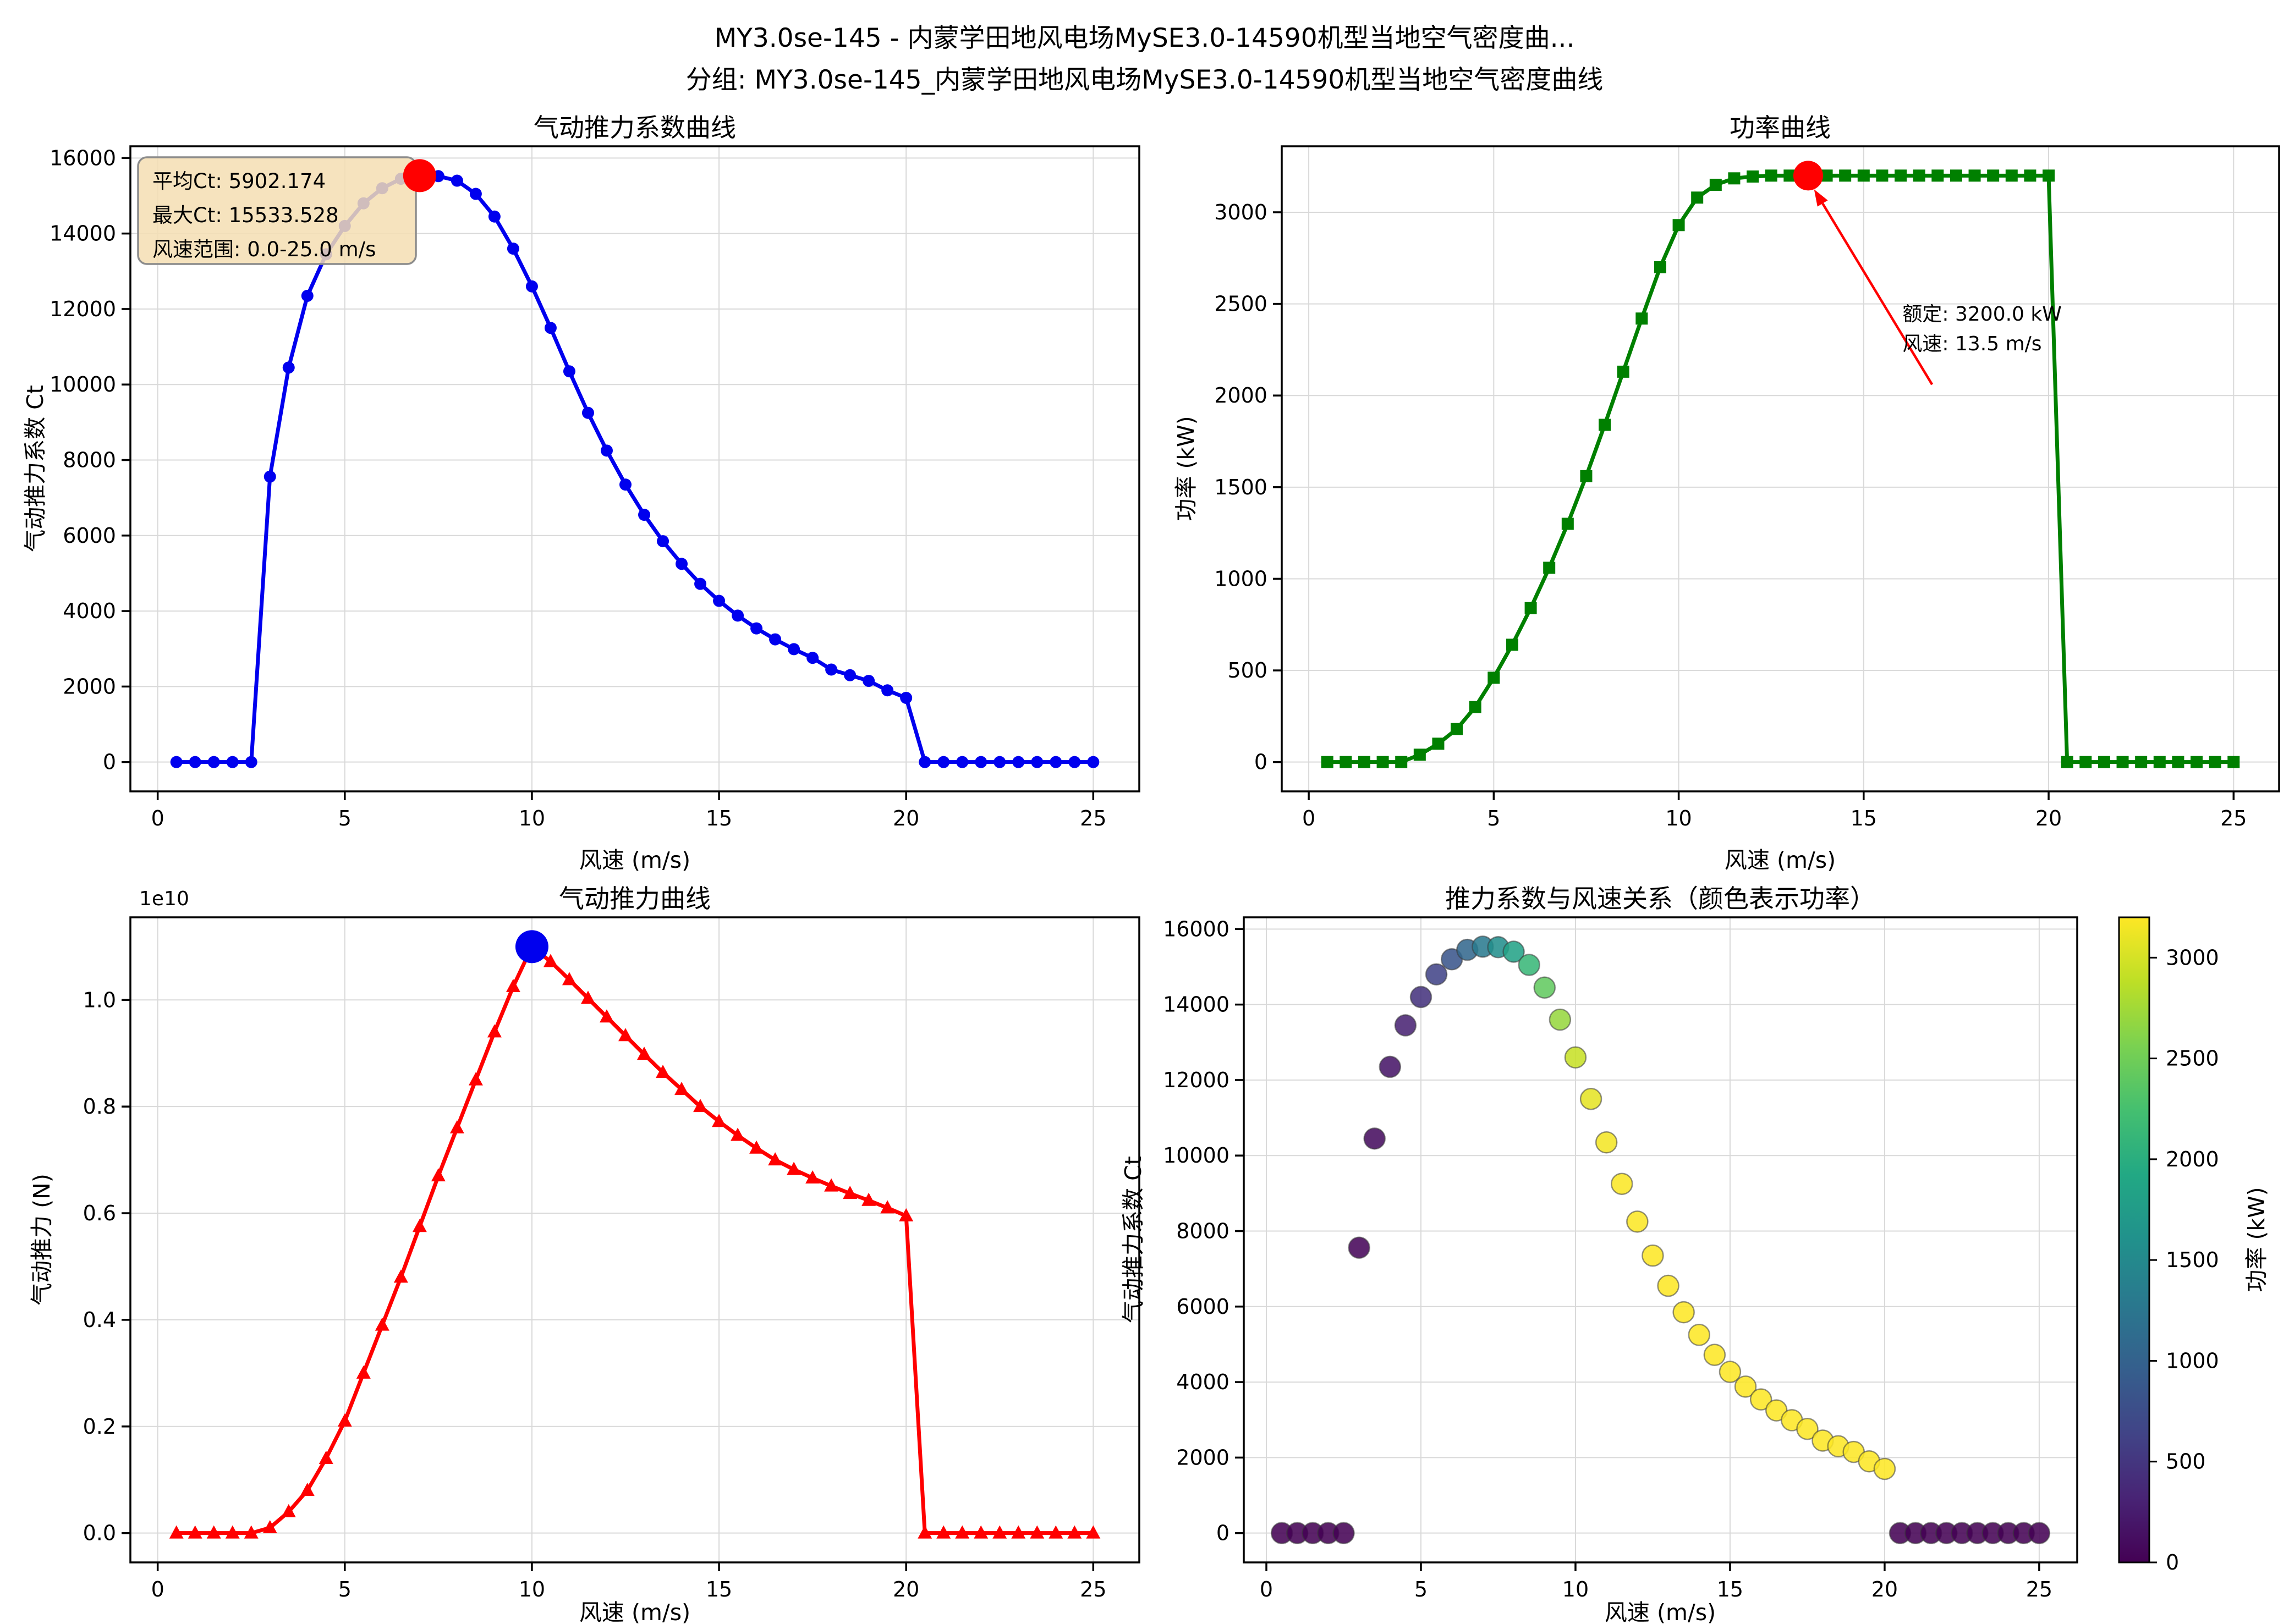  What do you see at coordinates (2169, 1245) in the screenshot?
I see `colorbar: 0 500 1000 1500 2000 2500 3000` at bounding box center [2169, 1245].